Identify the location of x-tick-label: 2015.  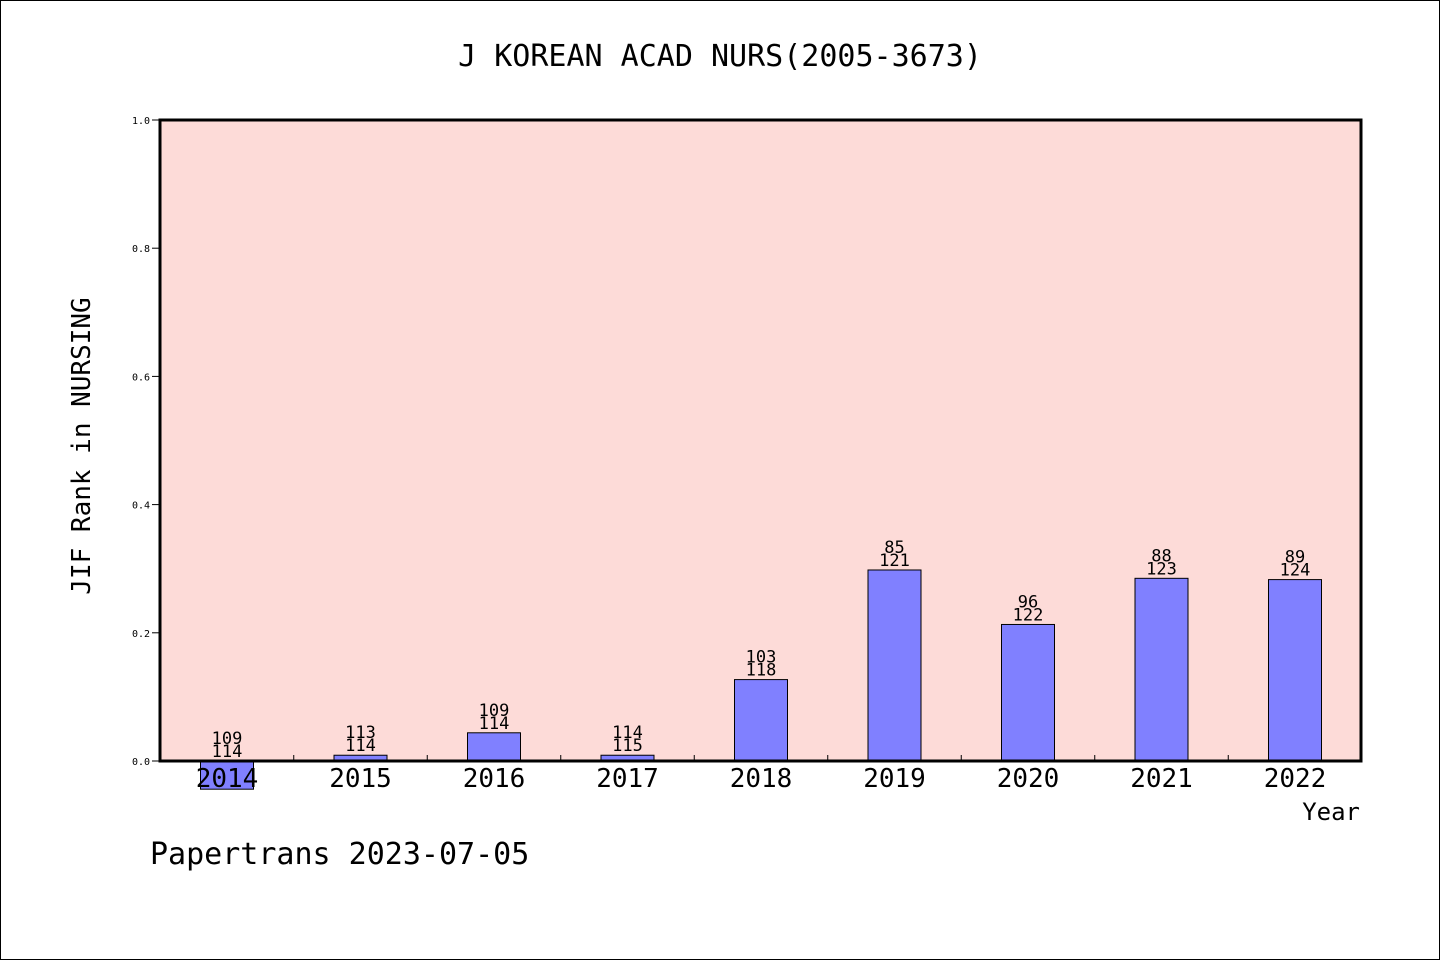
(360, 779).